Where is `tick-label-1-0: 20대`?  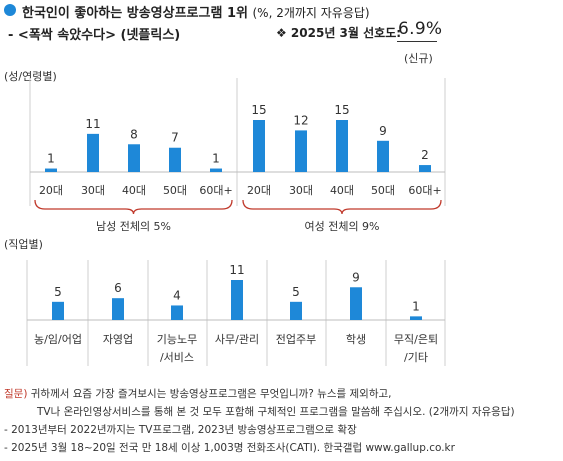
tick-label-1-0: 20대 is located at coordinates (259, 190).